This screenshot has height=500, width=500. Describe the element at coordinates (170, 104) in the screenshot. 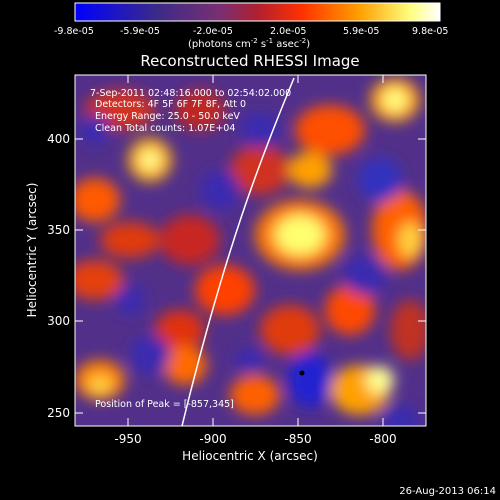

I see `overlay-detectors: Detectors: 4F 5F 6F 7F 8F, Att 0` at that location.